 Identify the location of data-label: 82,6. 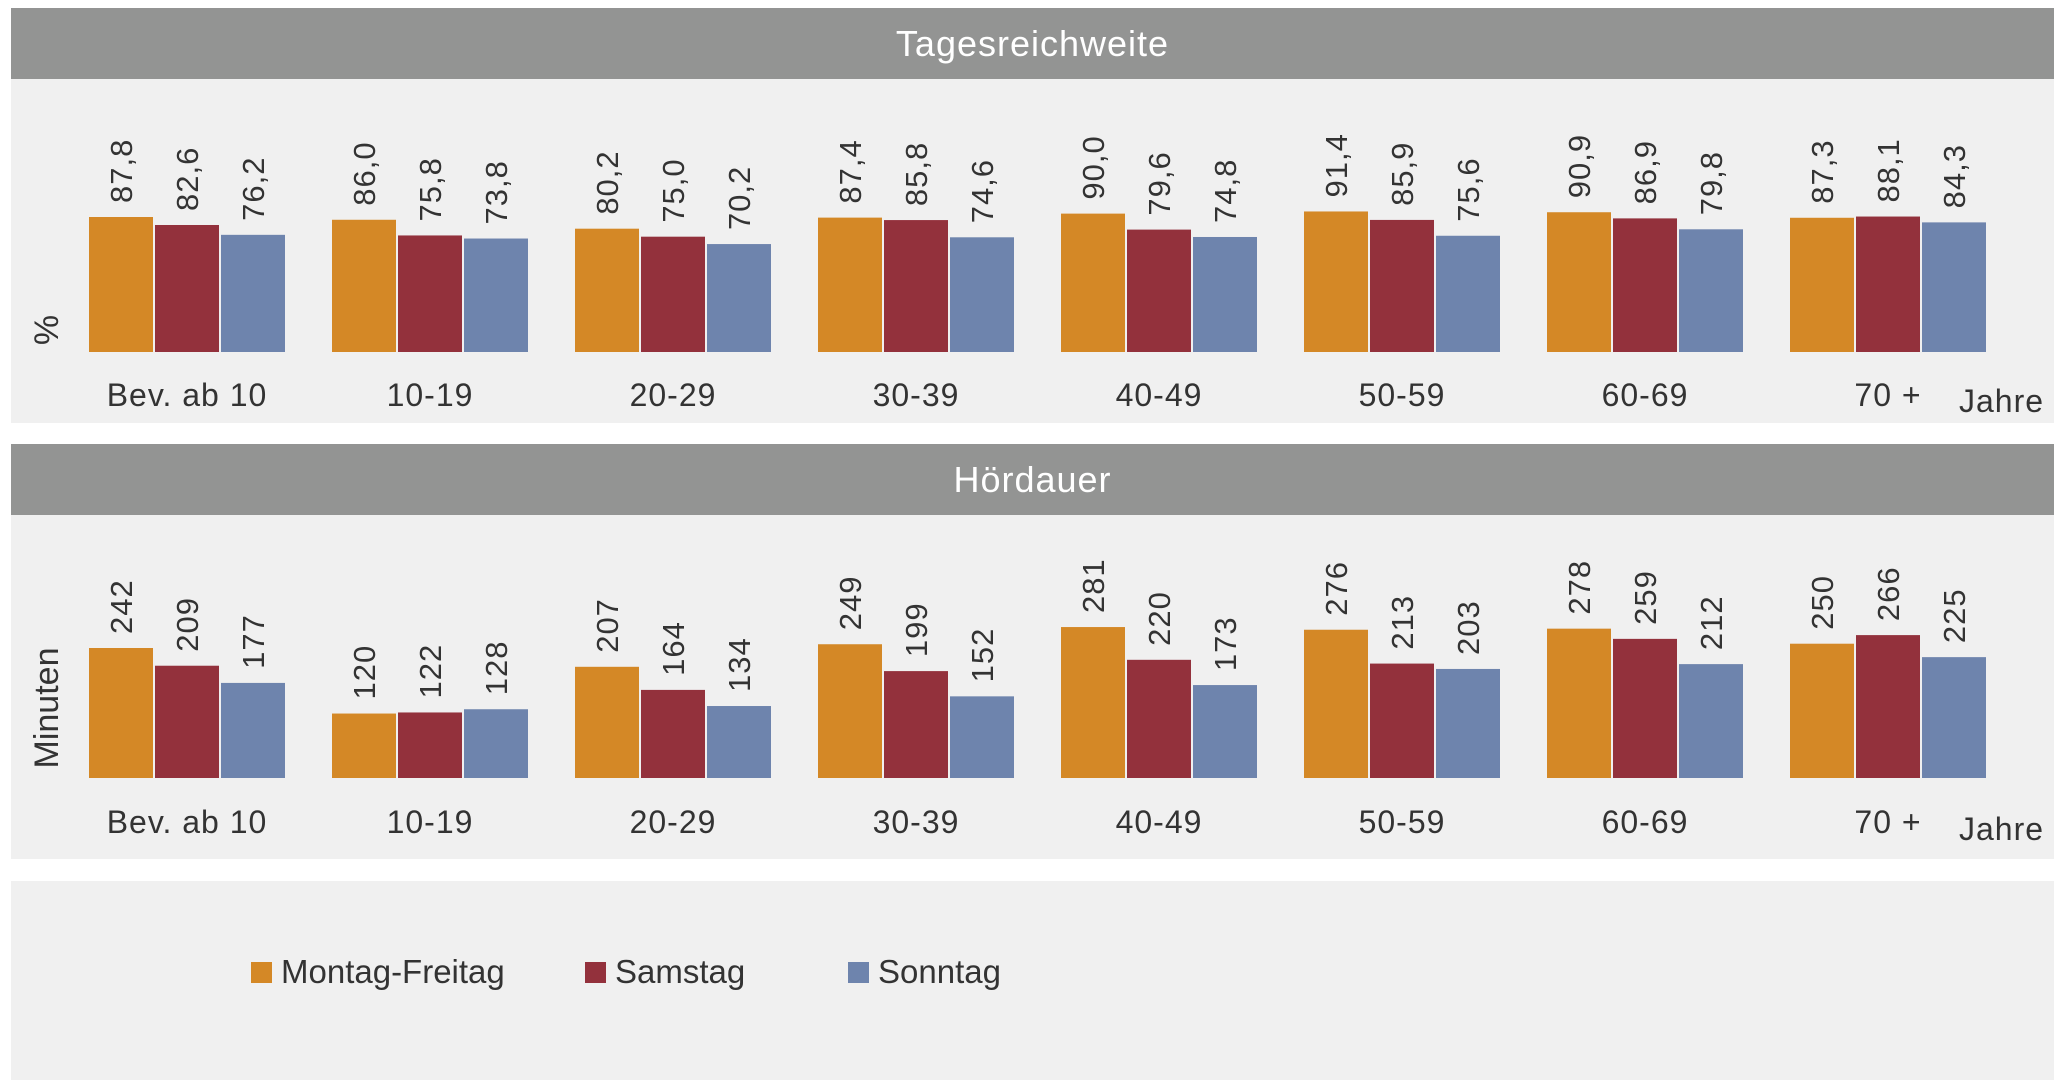
(187, 179).